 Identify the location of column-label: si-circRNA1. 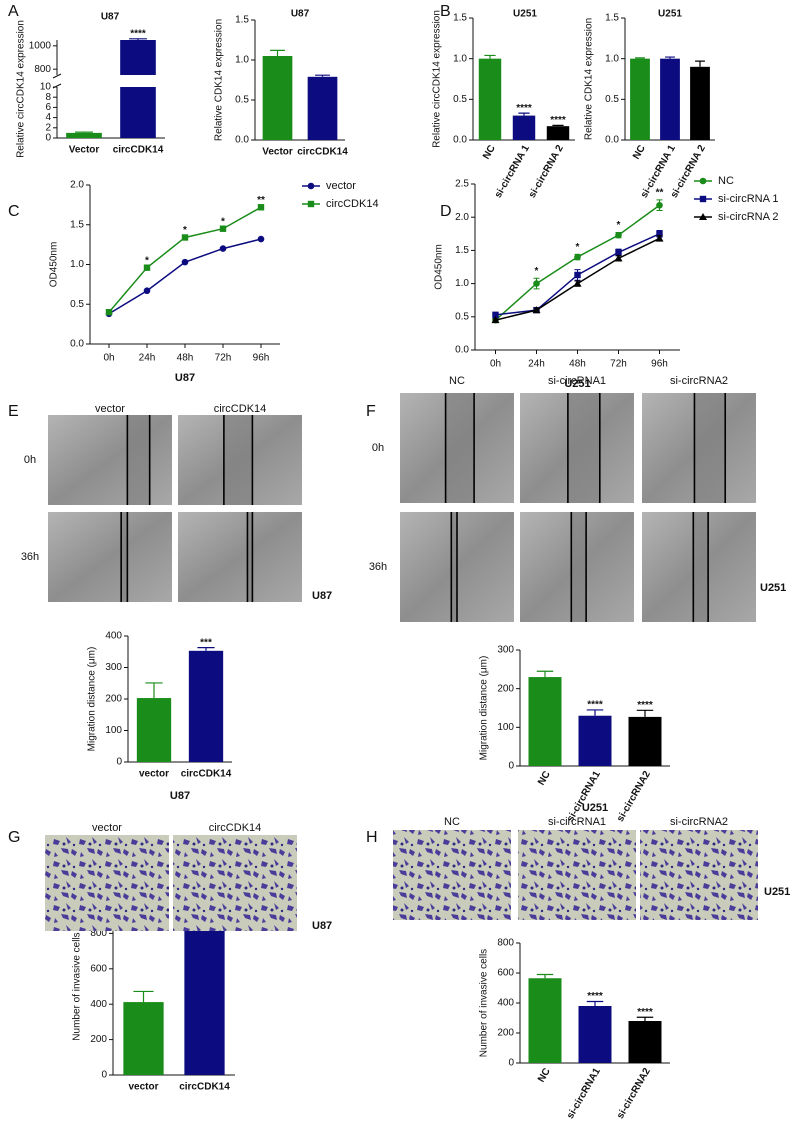
(577, 381).